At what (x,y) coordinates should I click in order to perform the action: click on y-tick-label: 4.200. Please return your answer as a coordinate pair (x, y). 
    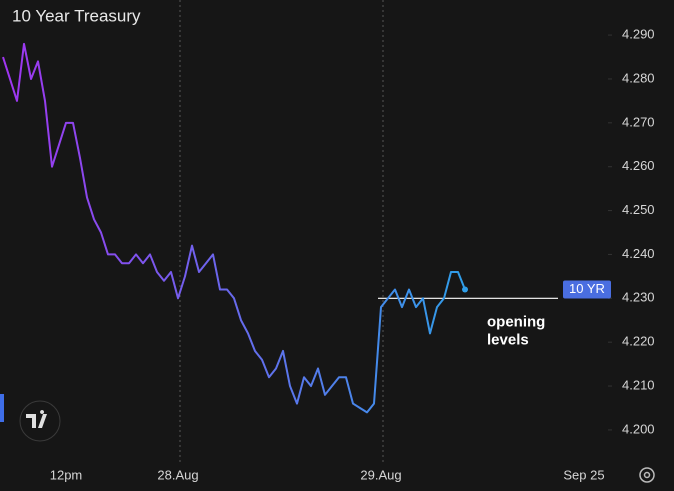
    Looking at the image, I should click on (638, 428).